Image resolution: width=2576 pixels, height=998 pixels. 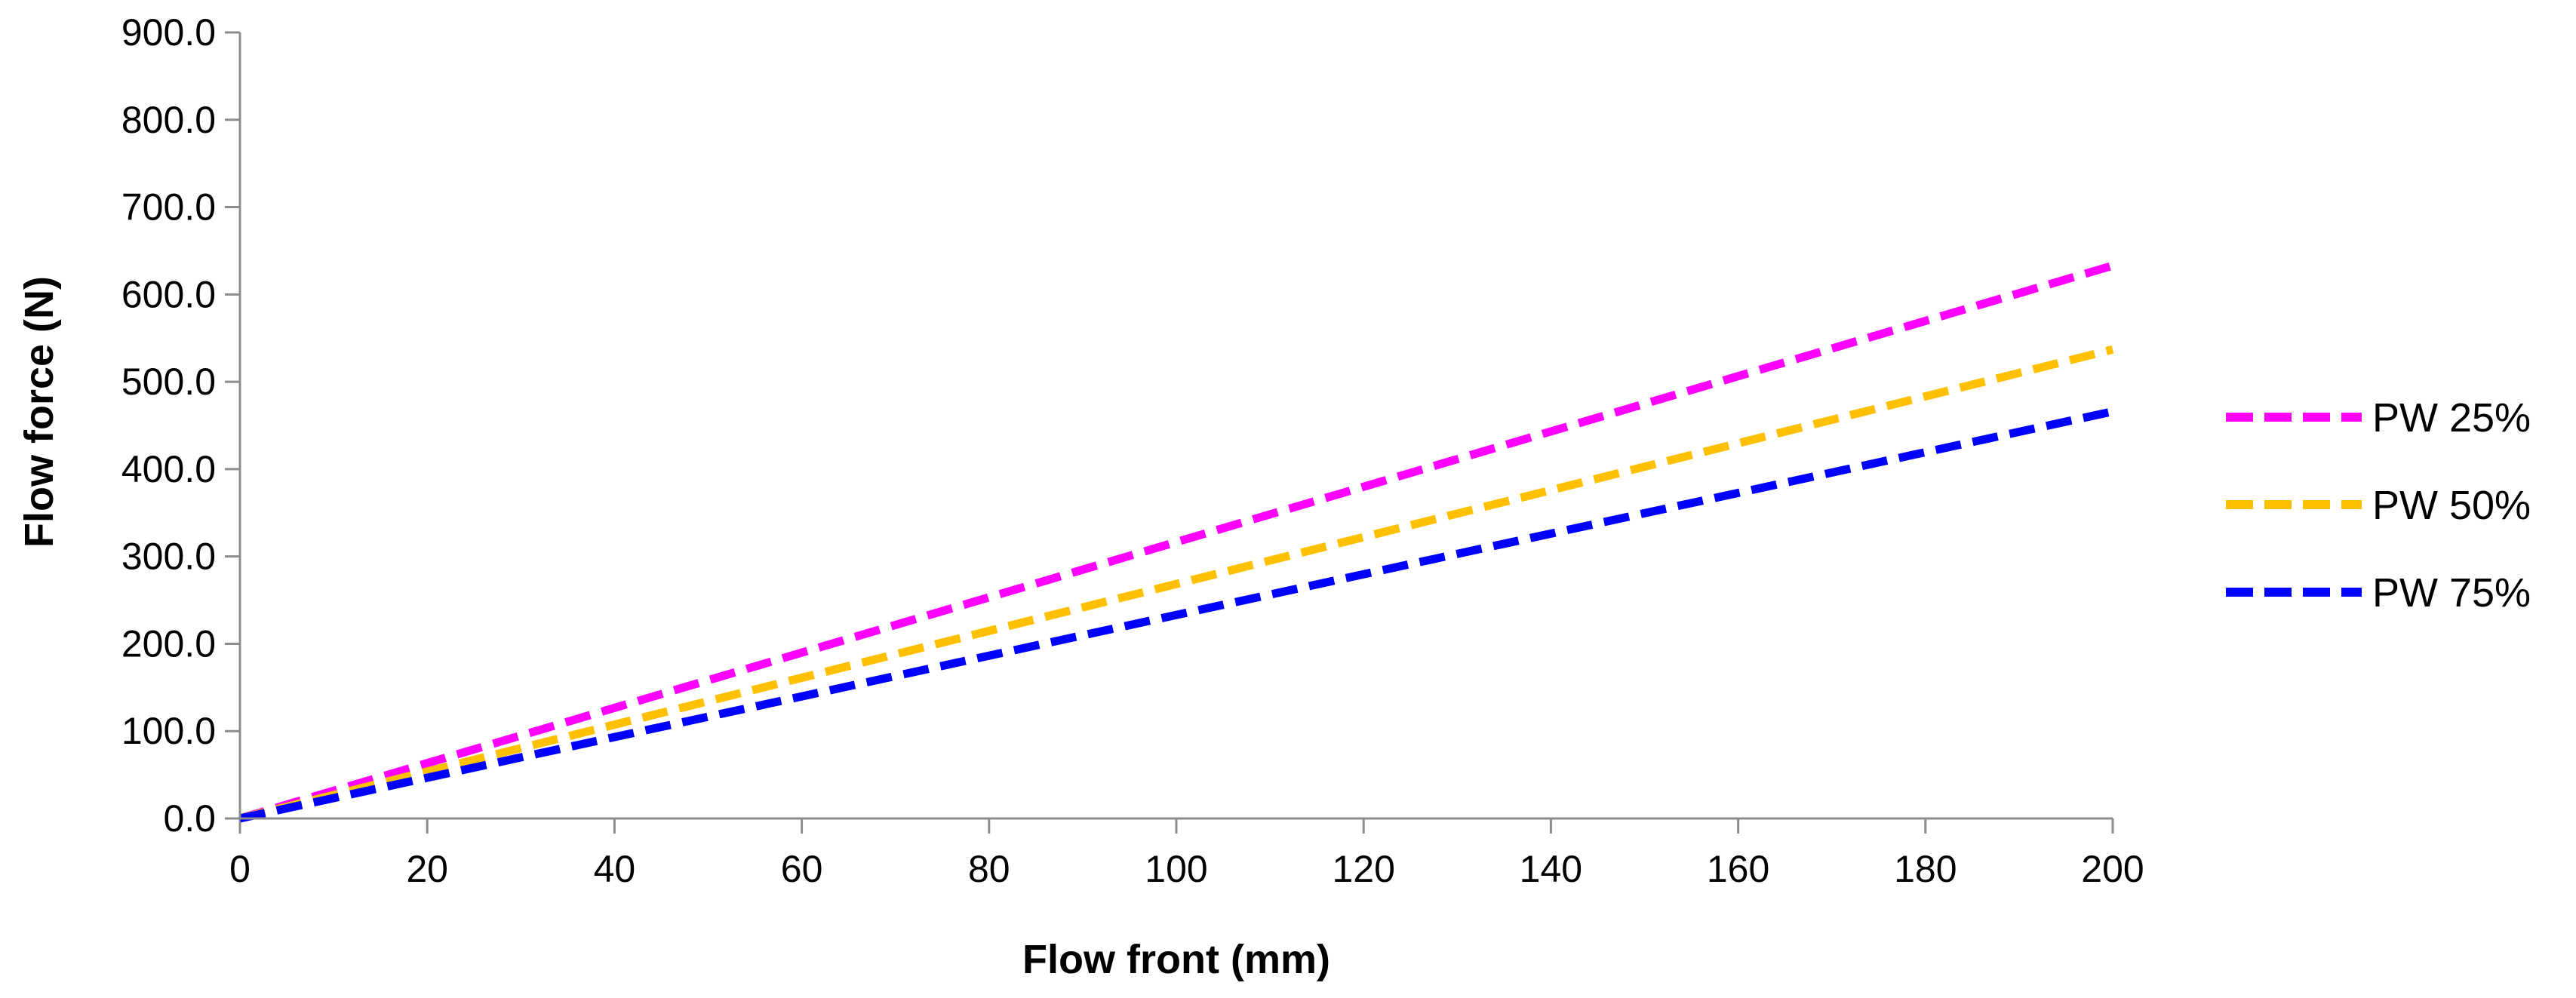 I want to click on x-tick-label: 60, so click(x=802, y=869).